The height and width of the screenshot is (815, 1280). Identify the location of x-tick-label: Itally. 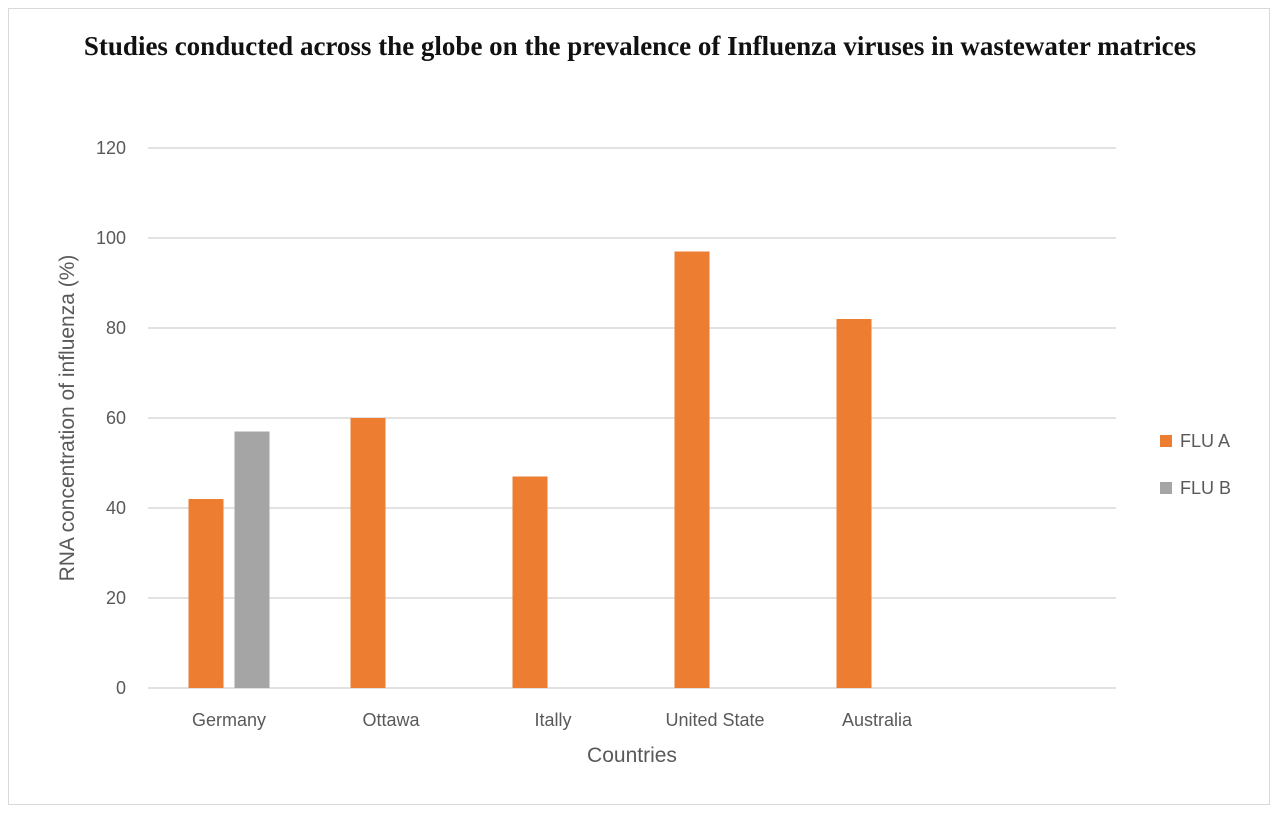
(552, 720).